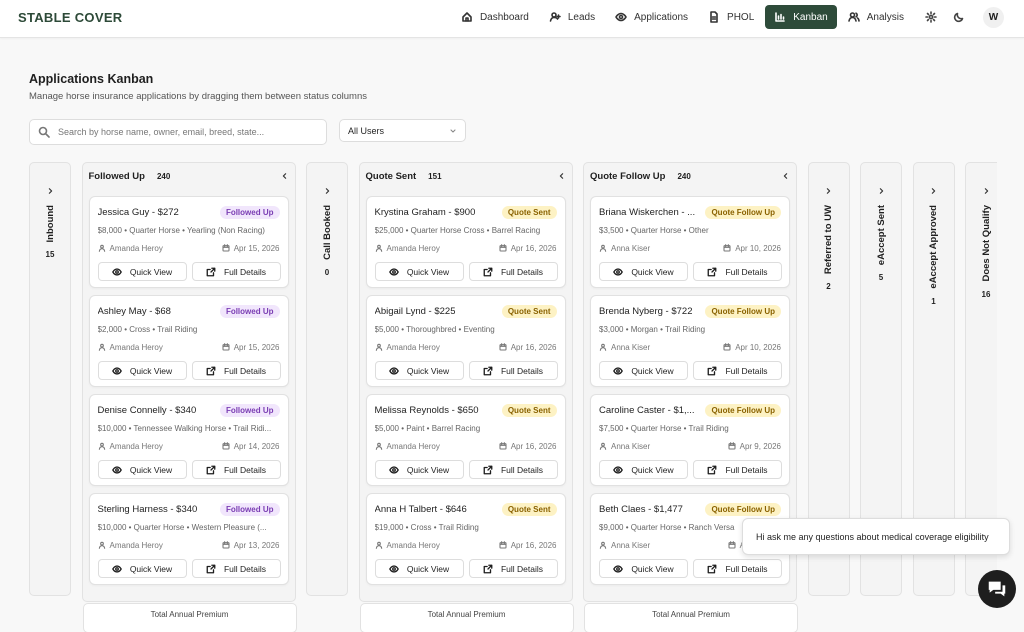 This screenshot has width=1024, height=632. I want to click on column-count: 15, so click(50, 255).